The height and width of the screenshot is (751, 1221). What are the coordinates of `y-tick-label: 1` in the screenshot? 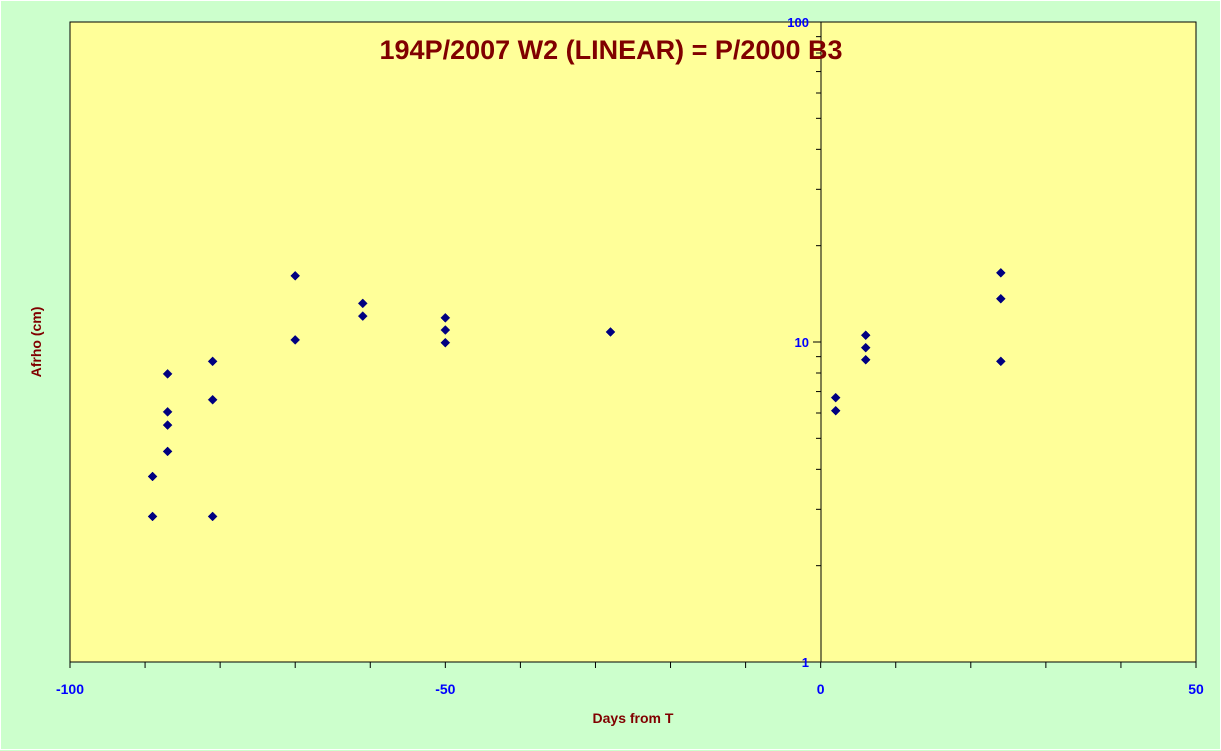 It's located at (805, 662).